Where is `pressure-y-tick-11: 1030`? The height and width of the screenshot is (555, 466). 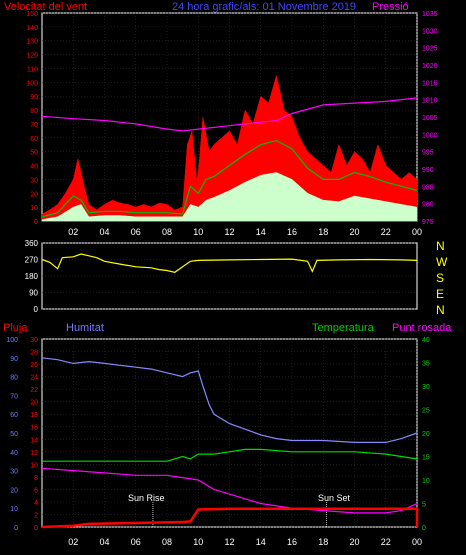
pressure-y-tick-11: 1030 is located at coordinates (430, 31).